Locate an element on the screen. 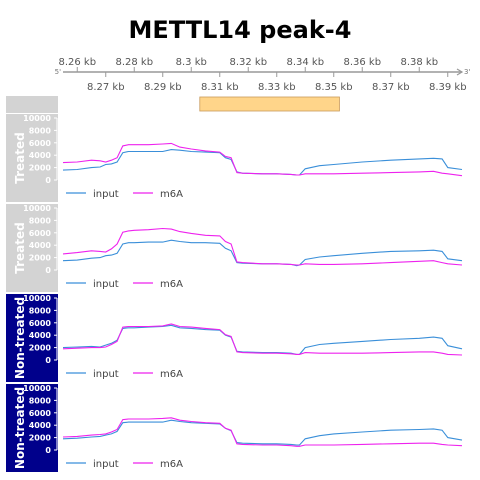 Image resolution: width=480 pixels, height=480 pixels. axis-end-label: 3' is located at coordinates (467, 72).